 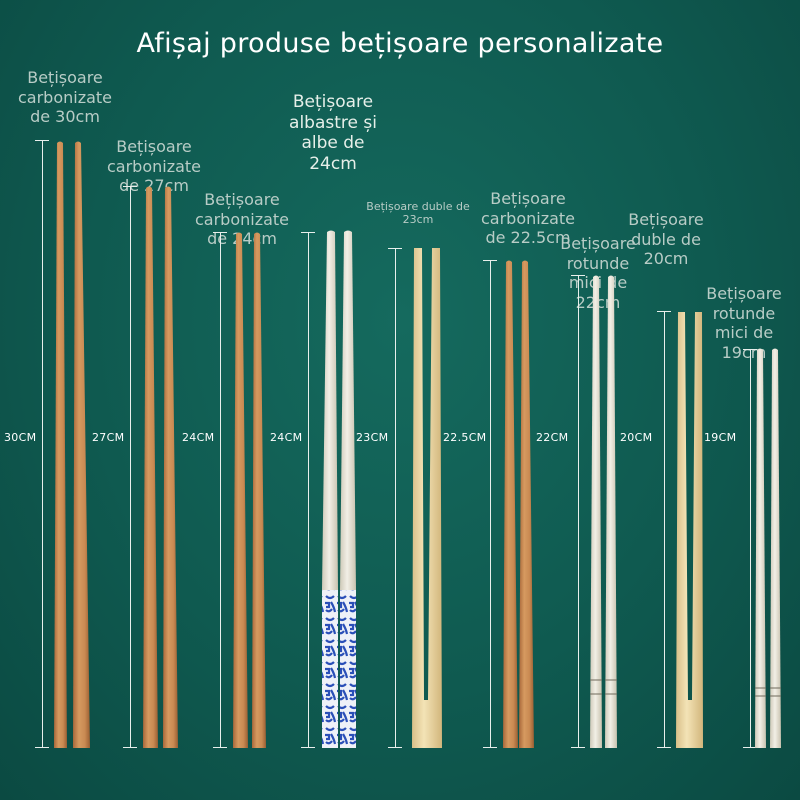 I want to click on length-label-22-5cm: 22.5CM, so click(x=465, y=437).